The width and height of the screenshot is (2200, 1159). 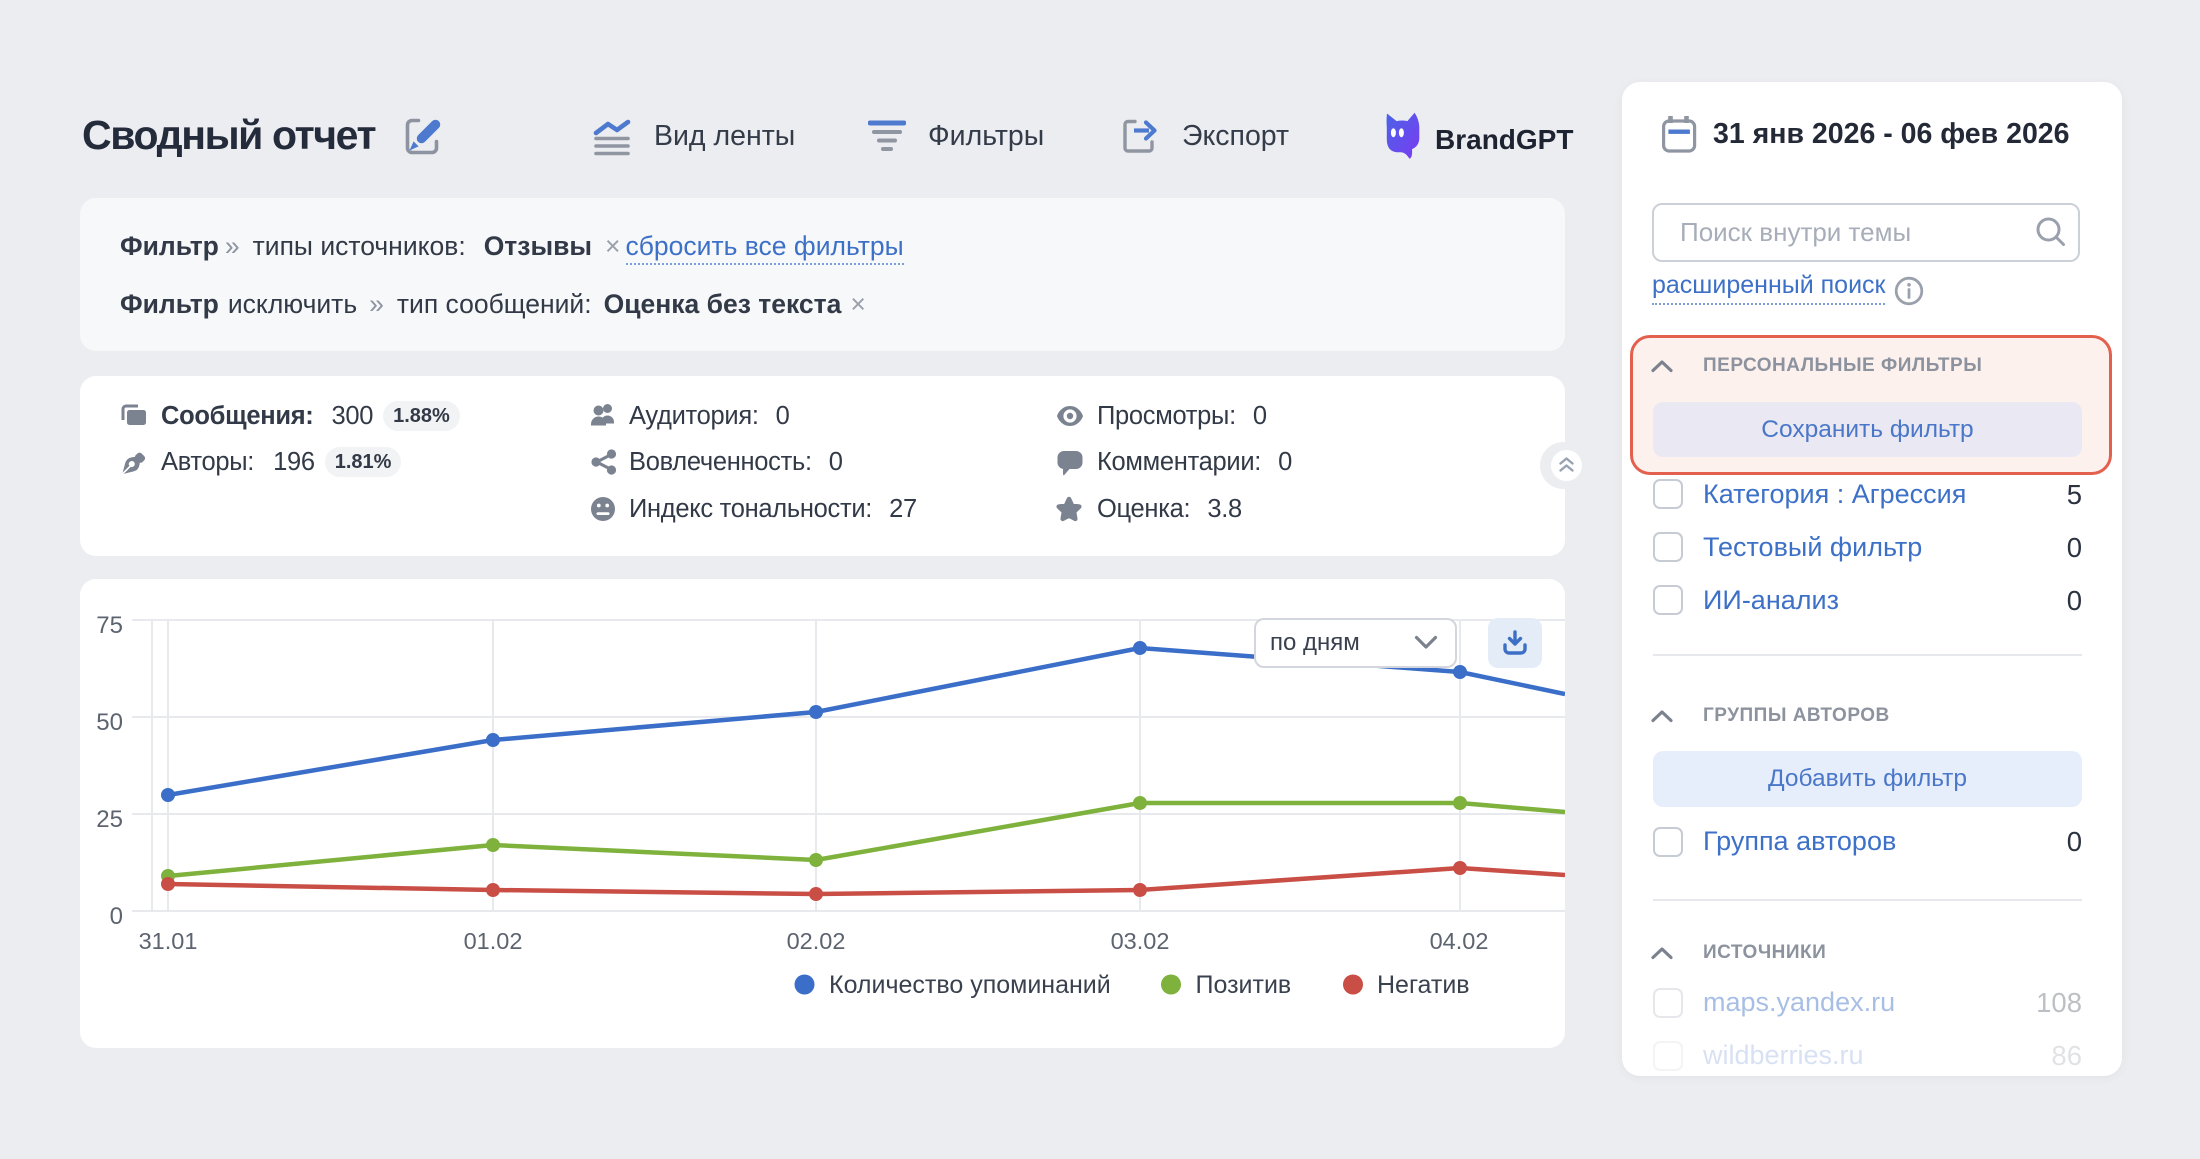 I want to click on svg-text: Количество упоминаний, so click(x=970, y=985).